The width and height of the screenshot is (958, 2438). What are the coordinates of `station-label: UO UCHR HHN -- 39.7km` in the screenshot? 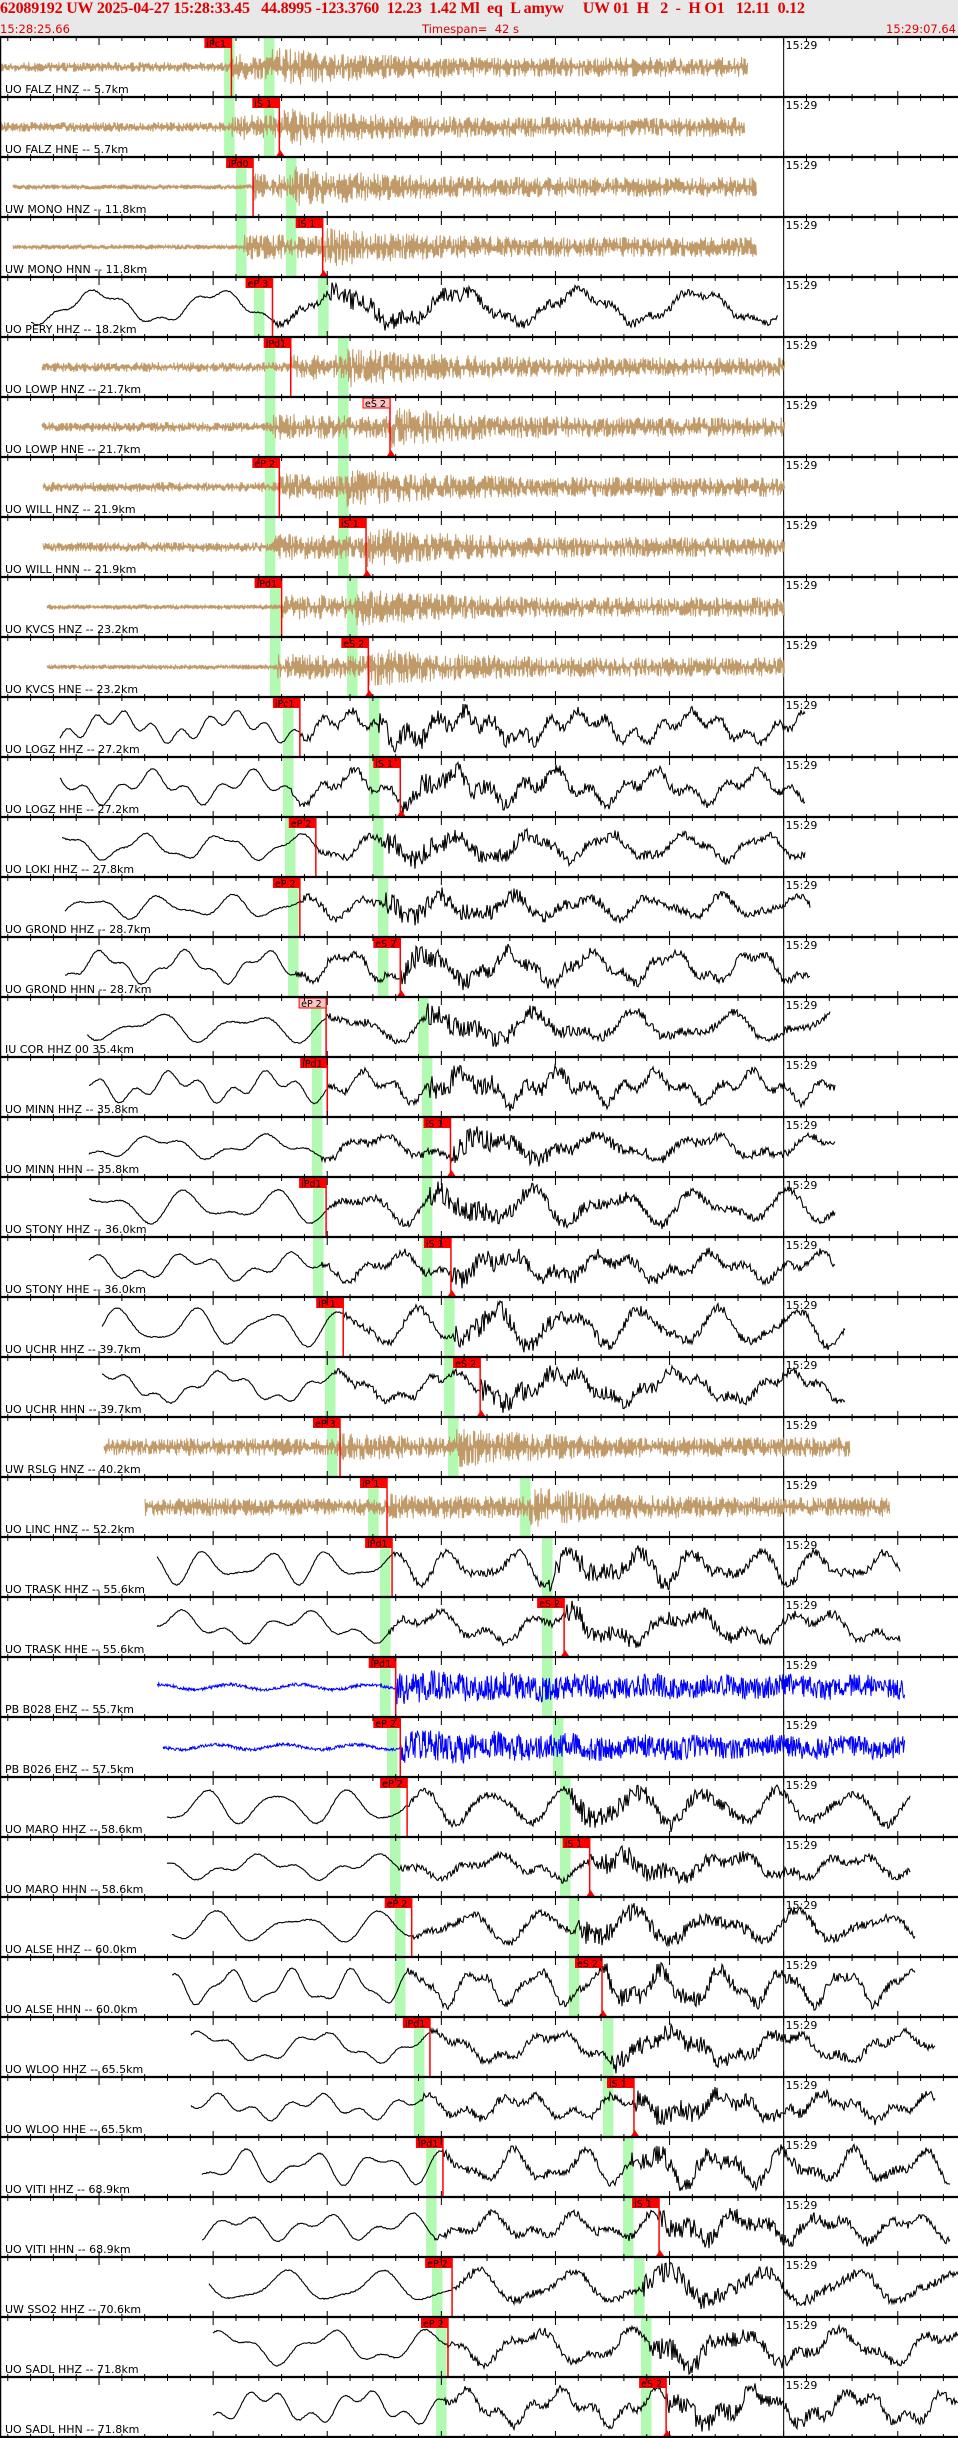 It's located at (73, 1409).